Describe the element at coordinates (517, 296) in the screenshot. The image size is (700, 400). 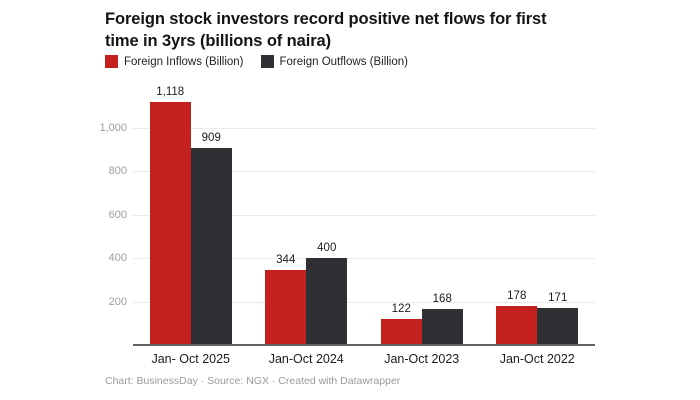
I see `bar-value-label: 178` at that location.